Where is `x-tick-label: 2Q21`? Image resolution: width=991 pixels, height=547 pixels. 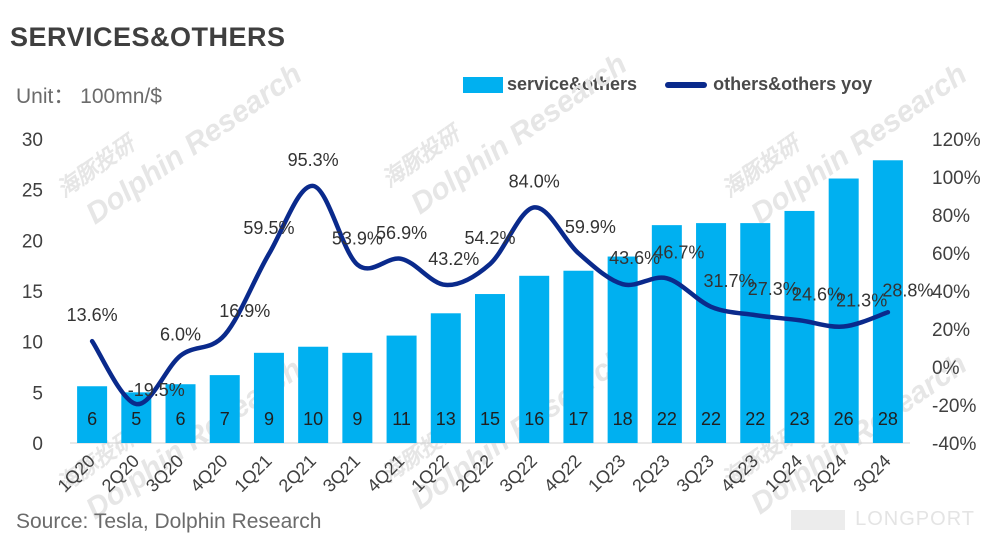 x-tick-label: 2Q21 is located at coordinates (297, 473).